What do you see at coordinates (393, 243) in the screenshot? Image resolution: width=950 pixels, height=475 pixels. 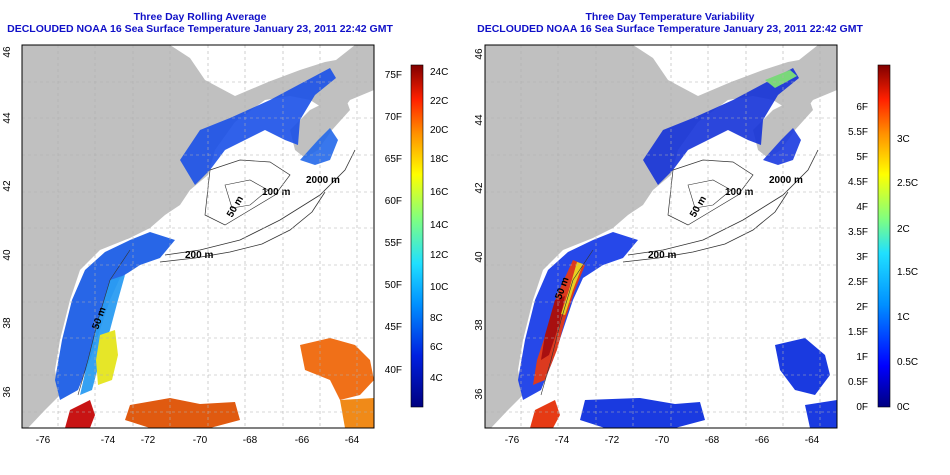 I see `left-cbar-f-label: 55F` at bounding box center [393, 243].